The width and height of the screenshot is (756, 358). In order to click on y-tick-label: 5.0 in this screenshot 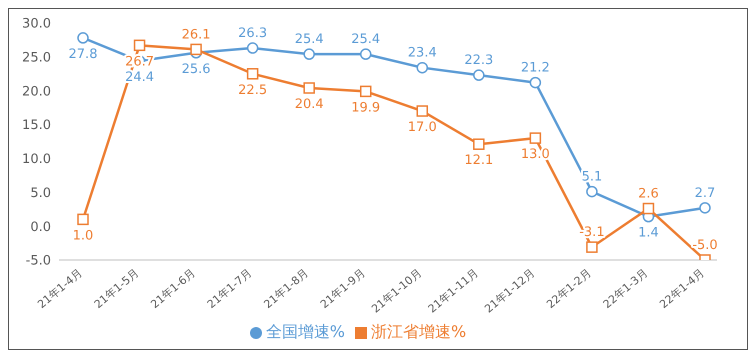, I will do `click(40, 193)`.